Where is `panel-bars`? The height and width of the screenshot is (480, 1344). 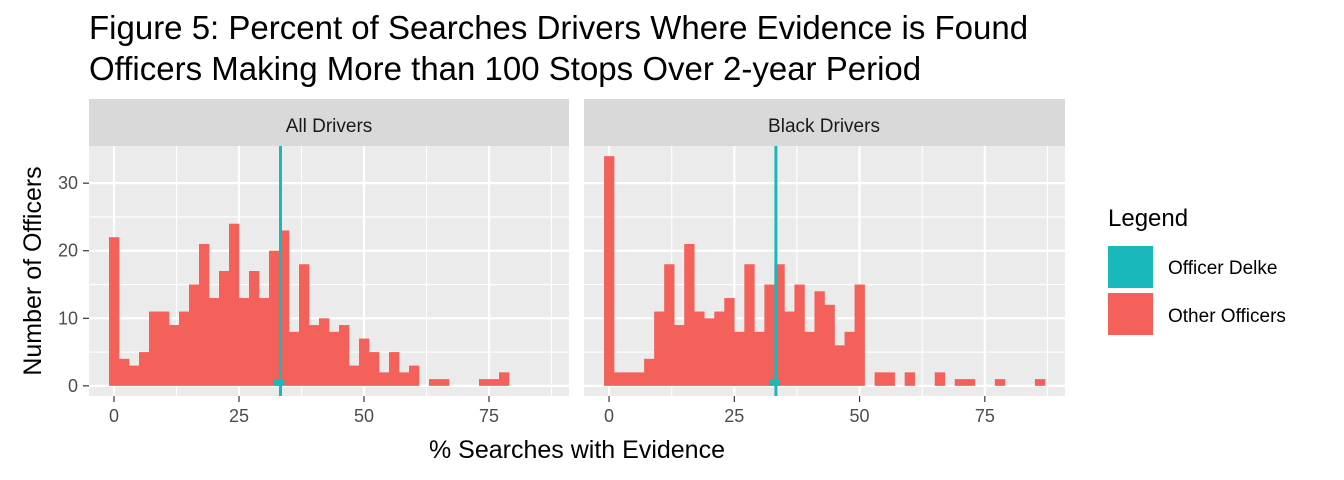 panel-bars is located at coordinates (309, 304).